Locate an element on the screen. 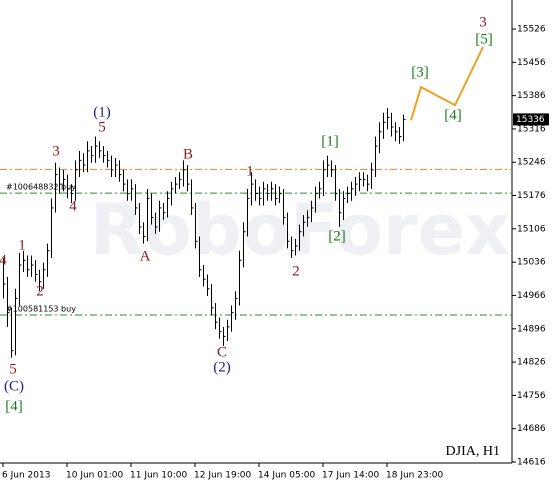 This screenshot has height=484, width=552. y-tick-label: 14616 is located at coordinates (531, 463).